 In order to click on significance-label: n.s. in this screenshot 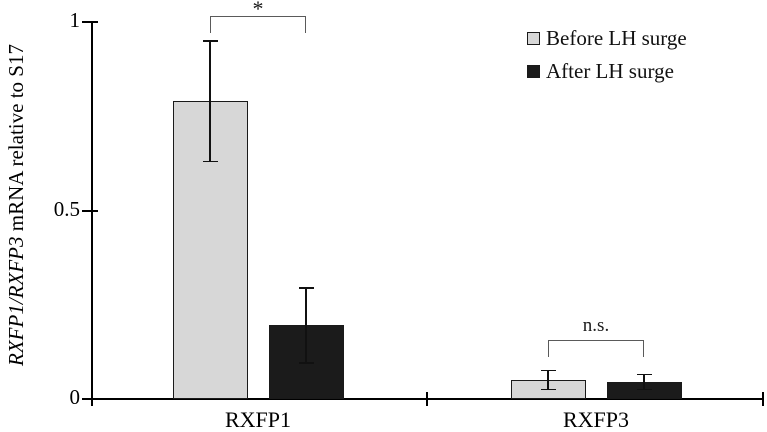, I will do `click(596, 325)`.